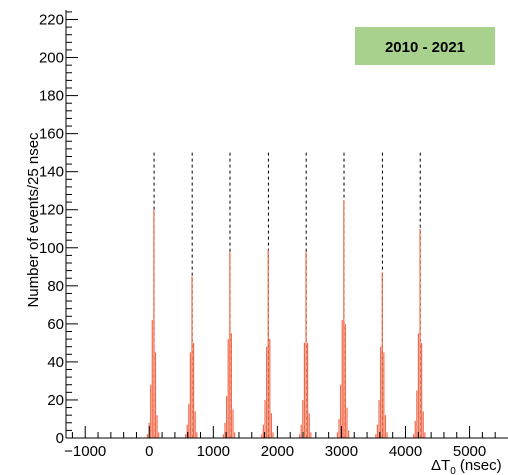  What do you see at coordinates (349, 434) in the screenshot?
I see `bar-peak6-bin8` at bounding box center [349, 434].